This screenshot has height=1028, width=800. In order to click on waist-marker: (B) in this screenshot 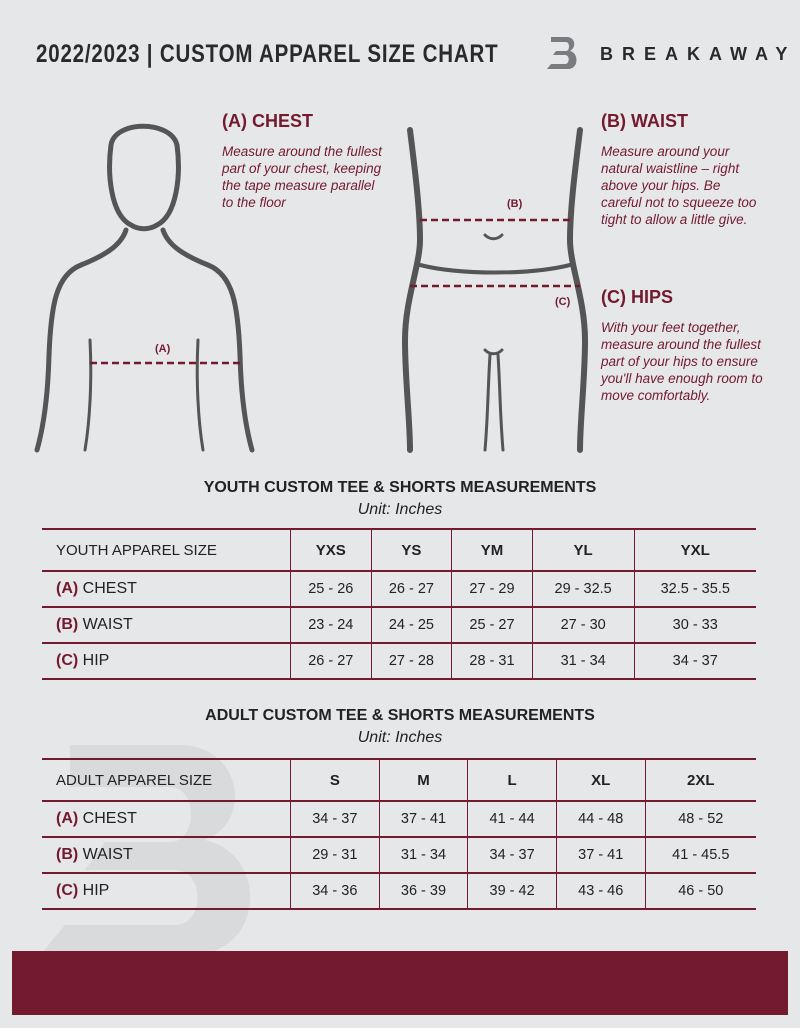, I will do `click(515, 204)`.